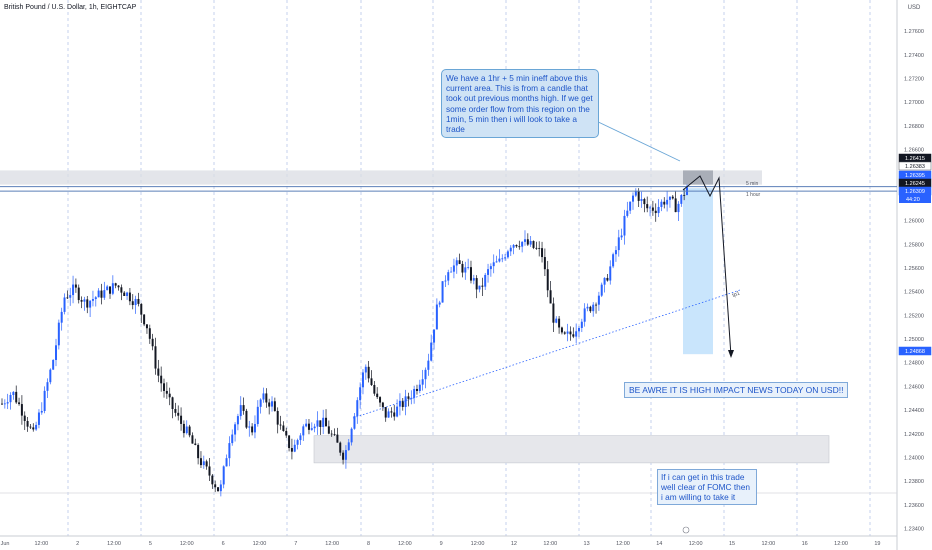  Describe the element at coordinates (914, 56) in the screenshot. I see `y-tick-label: 1.27400` at that location.